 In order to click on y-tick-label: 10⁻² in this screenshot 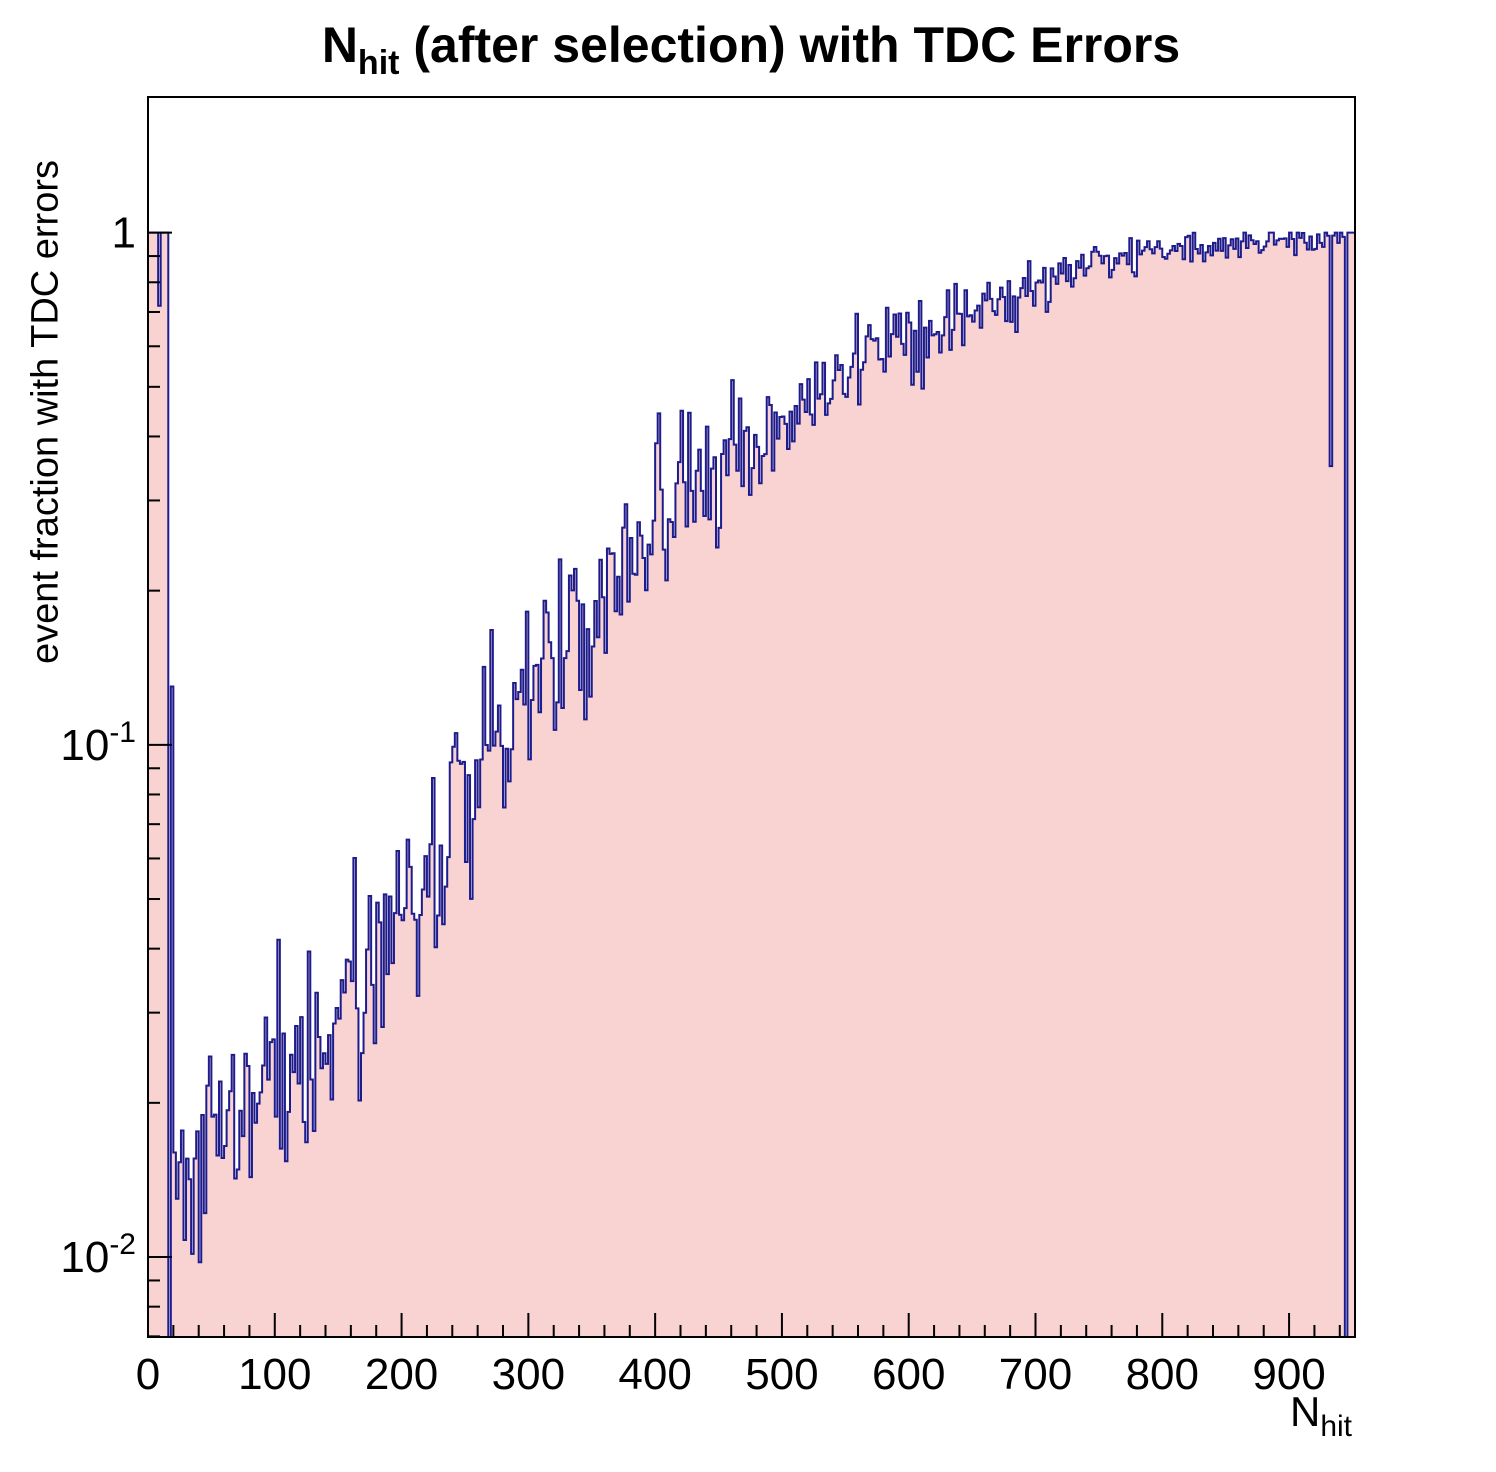, I will do `click(98, 1255)`.